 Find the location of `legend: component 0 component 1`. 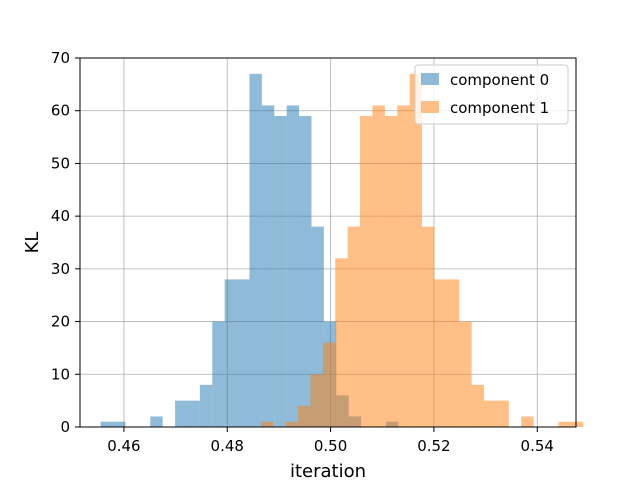

legend: component 0 component 1 is located at coordinates (491, 94).